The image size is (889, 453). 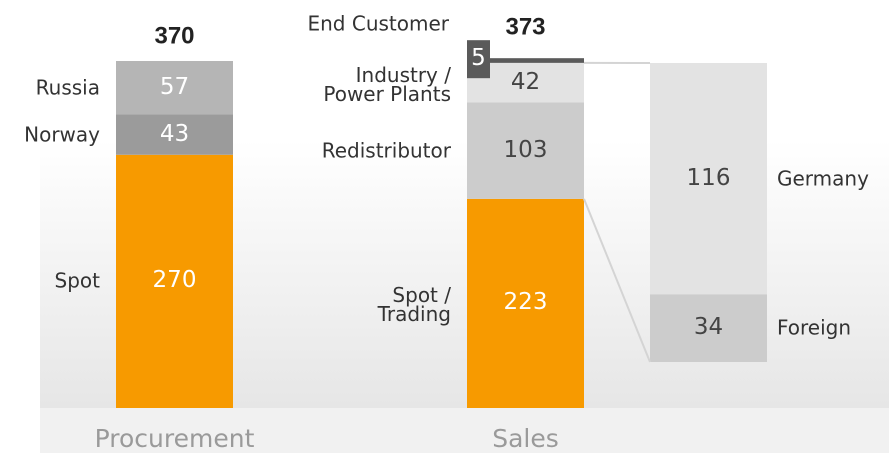 What do you see at coordinates (77, 280) in the screenshot?
I see `segment-label: Spot` at bounding box center [77, 280].